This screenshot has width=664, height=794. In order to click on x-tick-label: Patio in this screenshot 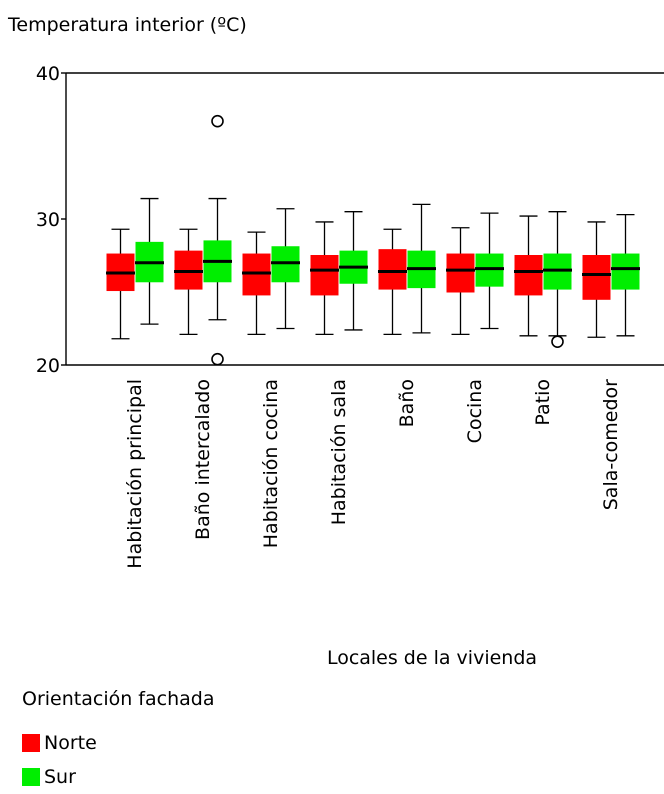, I will do `click(543, 402)`.